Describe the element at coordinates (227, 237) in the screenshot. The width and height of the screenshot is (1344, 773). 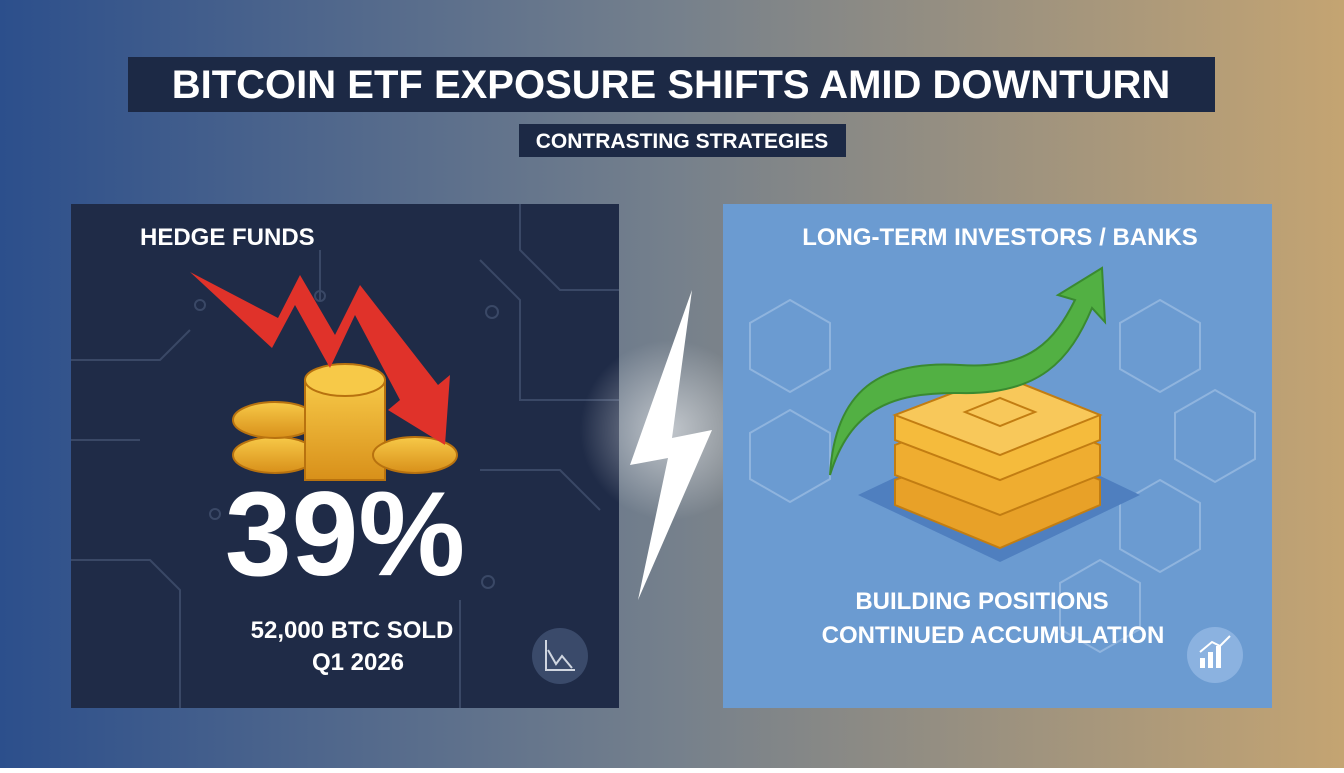
I see `left-heading: HEDGE FUNDS` at that location.